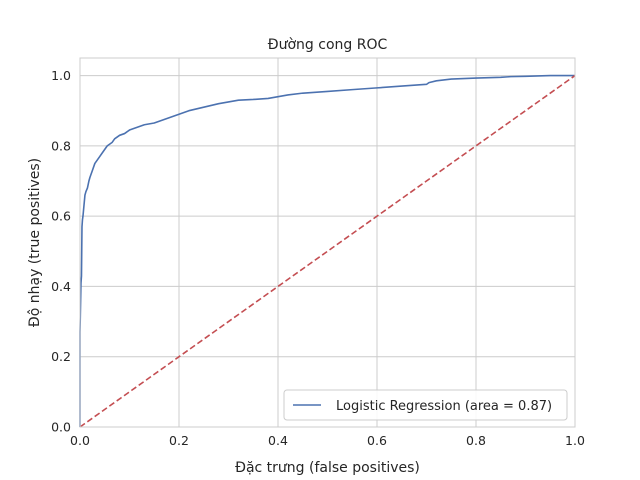 The height and width of the screenshot is (480, 640). Describe the element at coordinates (377, 440) in the screenshot. I see `x-tick-label: 0.6` at that location.